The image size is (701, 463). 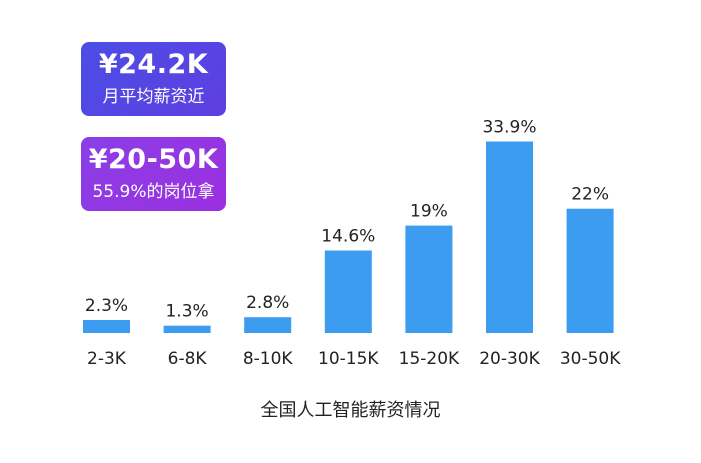 What do you see at coordinates (350, 410) in the screenshot?
I see `chart-caption: 全国人工智能薪资情况` at bounding box center [350, 410].